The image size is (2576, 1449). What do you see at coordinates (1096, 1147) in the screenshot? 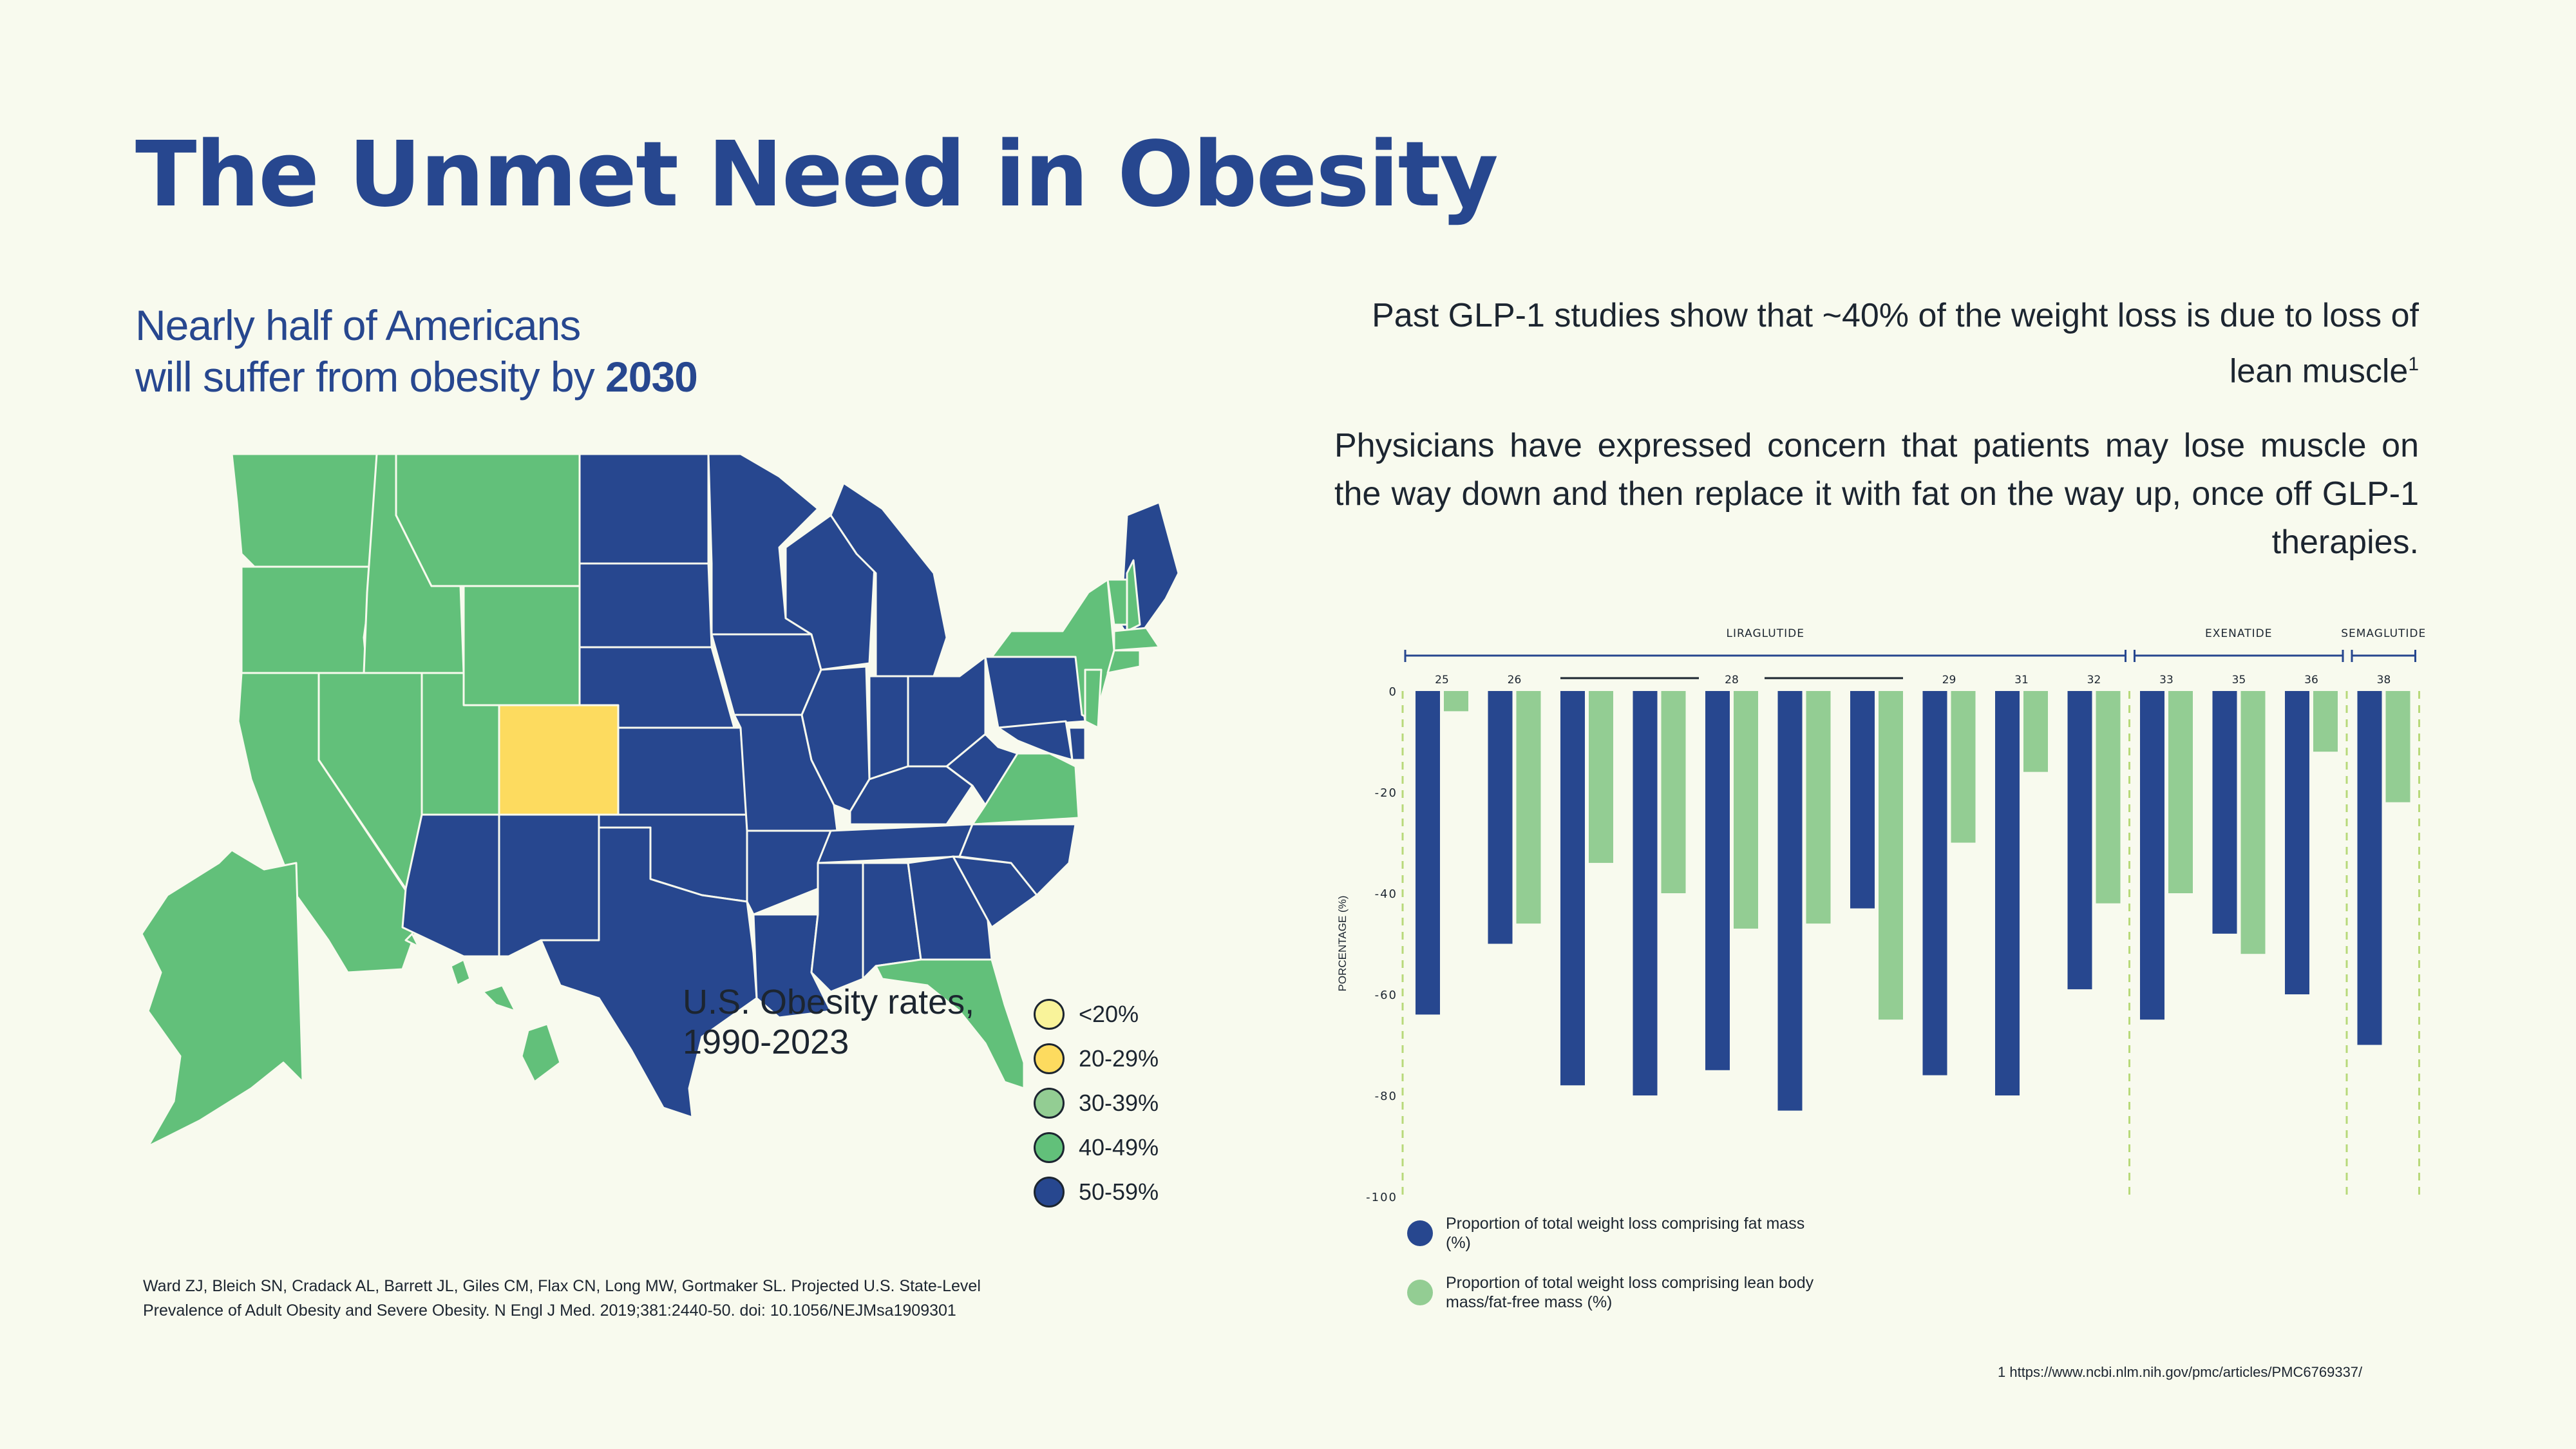
I see `map-legend-item: 40-49%` at bounding box center [1096, 1147].